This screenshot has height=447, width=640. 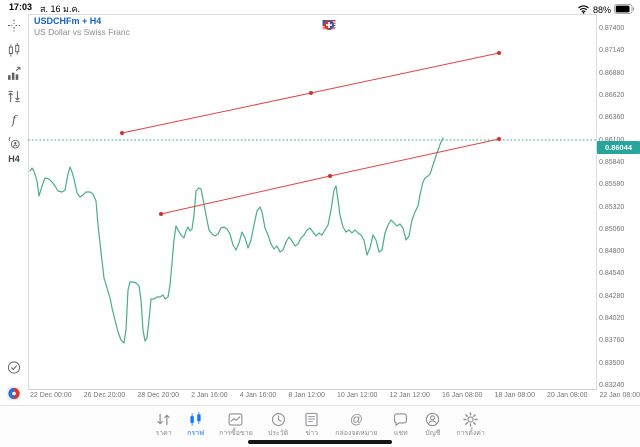 What do you see at coordinates (163, 419) in the screenshot?
I see `quotes-icon` at bounding box center [163, 419].